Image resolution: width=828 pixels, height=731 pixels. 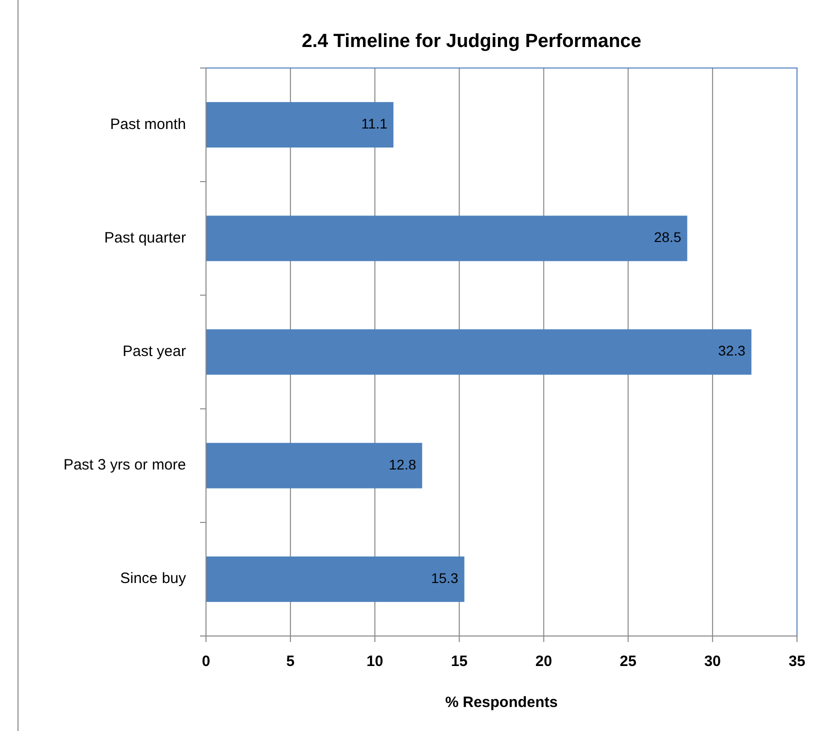 I want to click on y-tick-label: Past year, so click(x=154, y=351).